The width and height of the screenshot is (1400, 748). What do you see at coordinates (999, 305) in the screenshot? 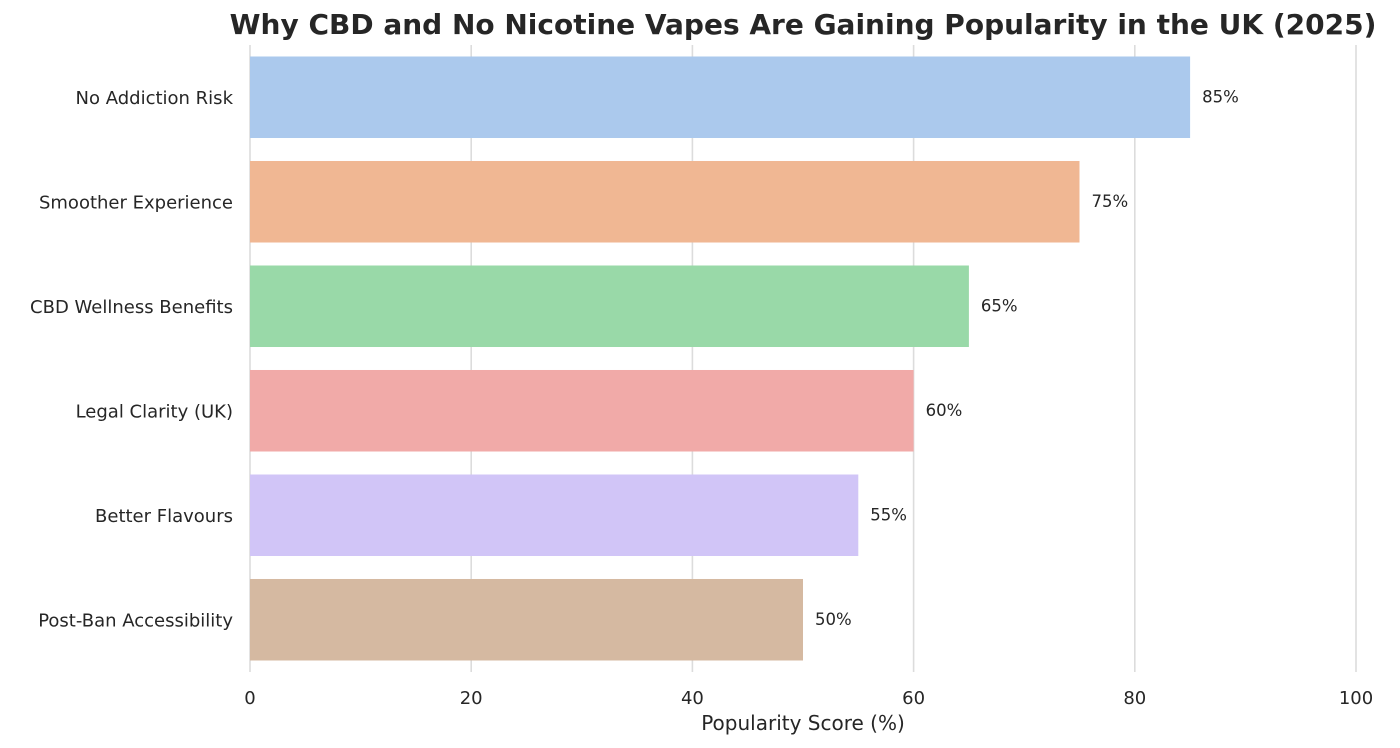
I see `bar-value-label: 65%` at bounding box center [999, 305].